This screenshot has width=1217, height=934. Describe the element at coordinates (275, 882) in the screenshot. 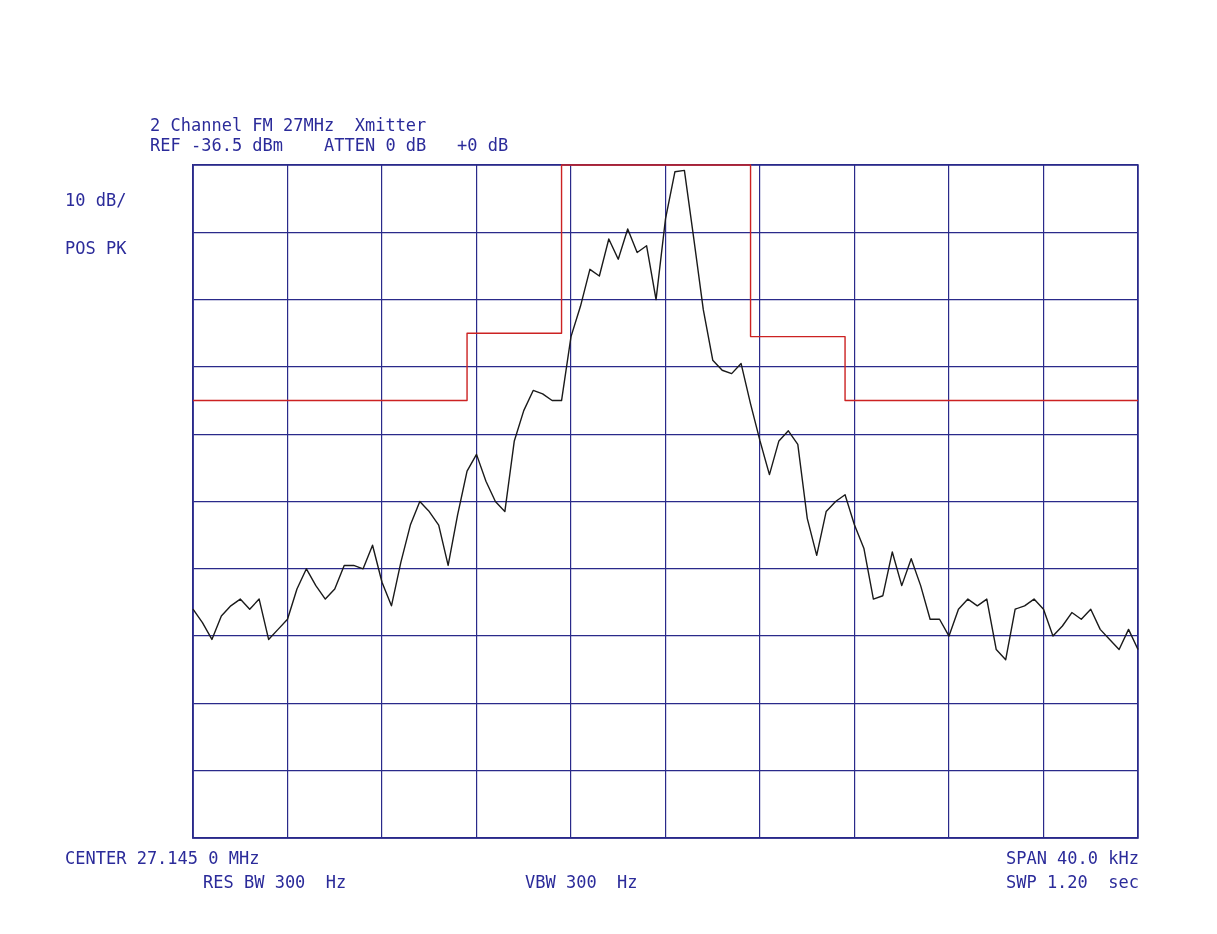

I see `text: RES BW 300 Hz` at that location.